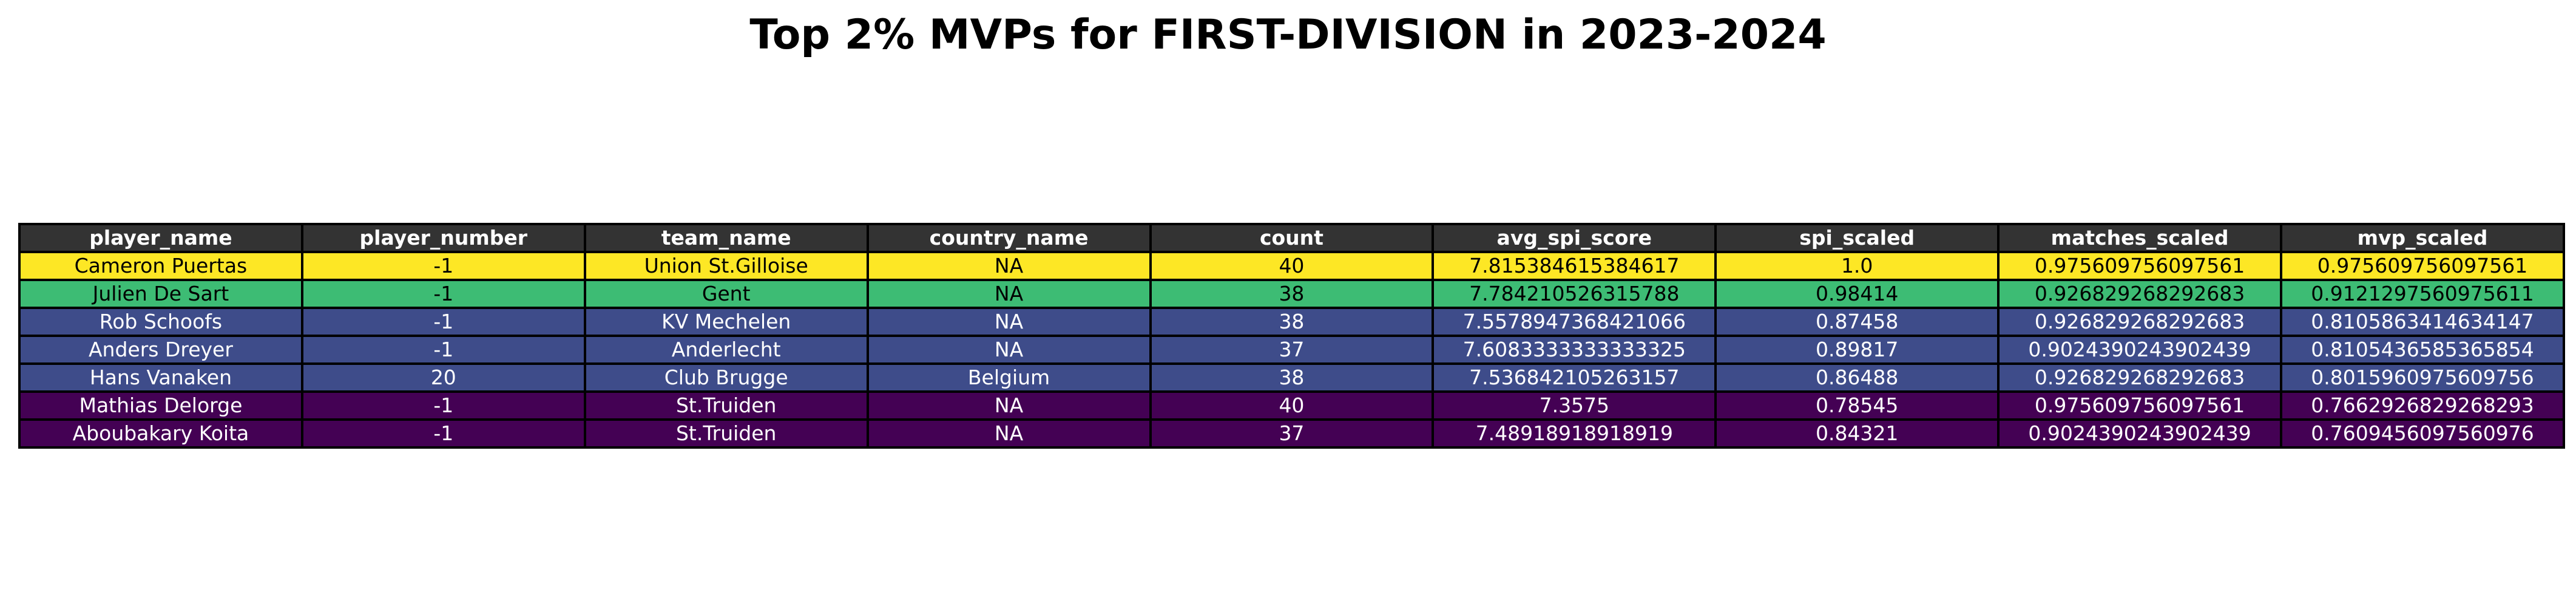 The height and width of the screenshot is (609, 2576). Describe the element at coordinates (160, 266) in the screenshot. I see `table-cell-player-name: Cameron Puertas` at that location.